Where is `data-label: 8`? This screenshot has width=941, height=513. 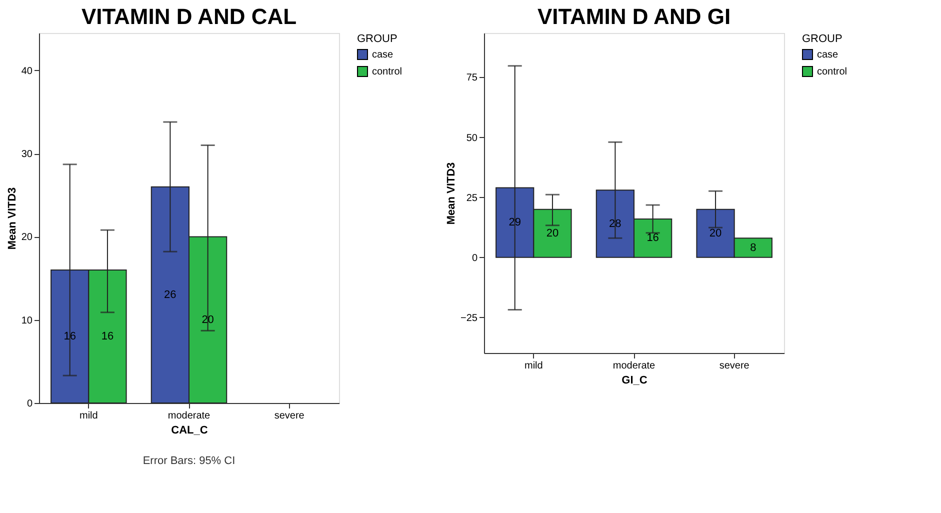 data-label: 8 is located at coordinates (753, 248).